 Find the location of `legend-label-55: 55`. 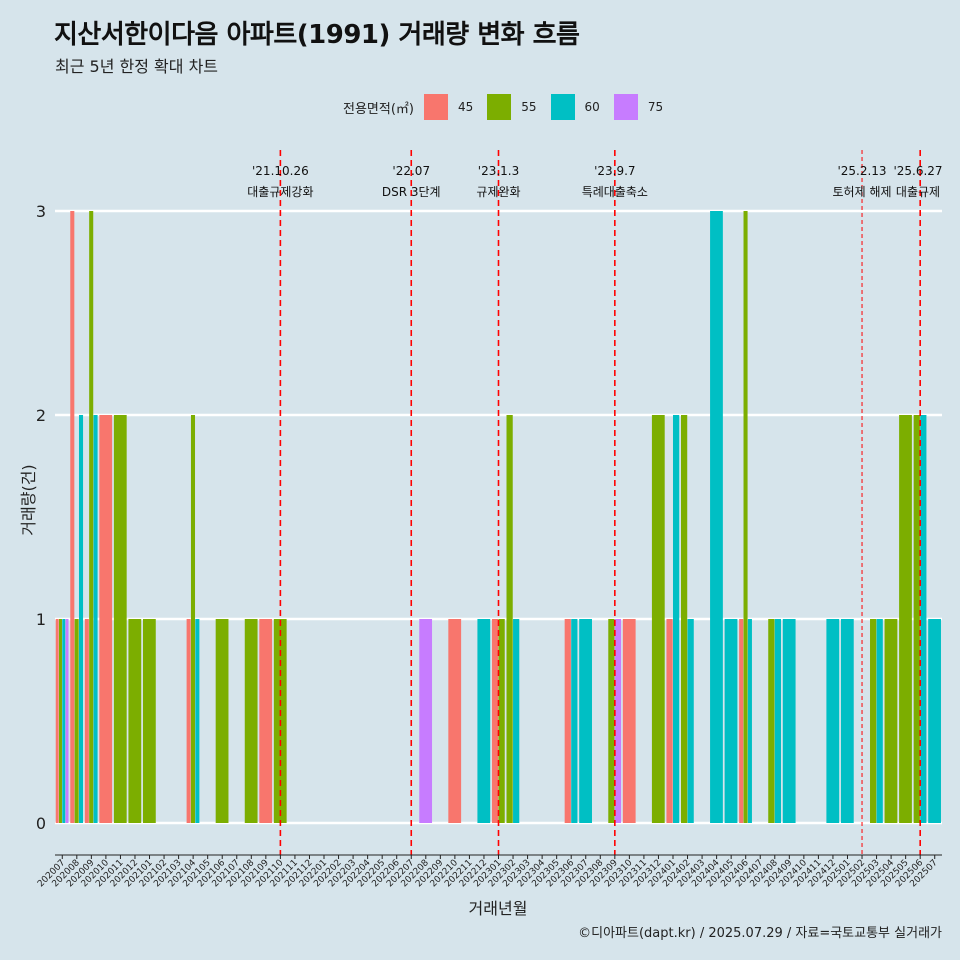

legend-label-55: 55 is located at coordinates (529, 107).